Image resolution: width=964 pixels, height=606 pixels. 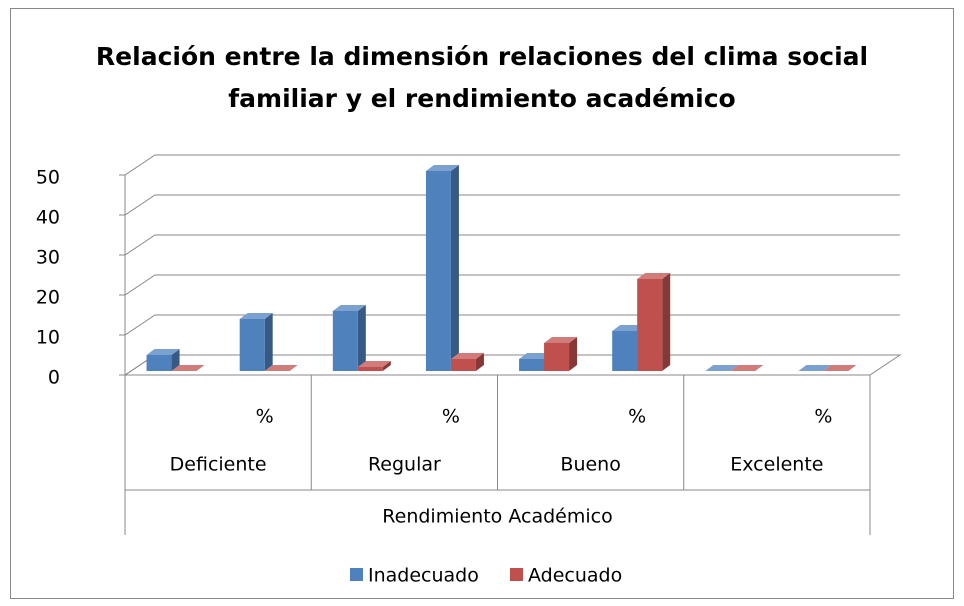 I want to click on y-tick-label: 30, so click(x=48, y=258).